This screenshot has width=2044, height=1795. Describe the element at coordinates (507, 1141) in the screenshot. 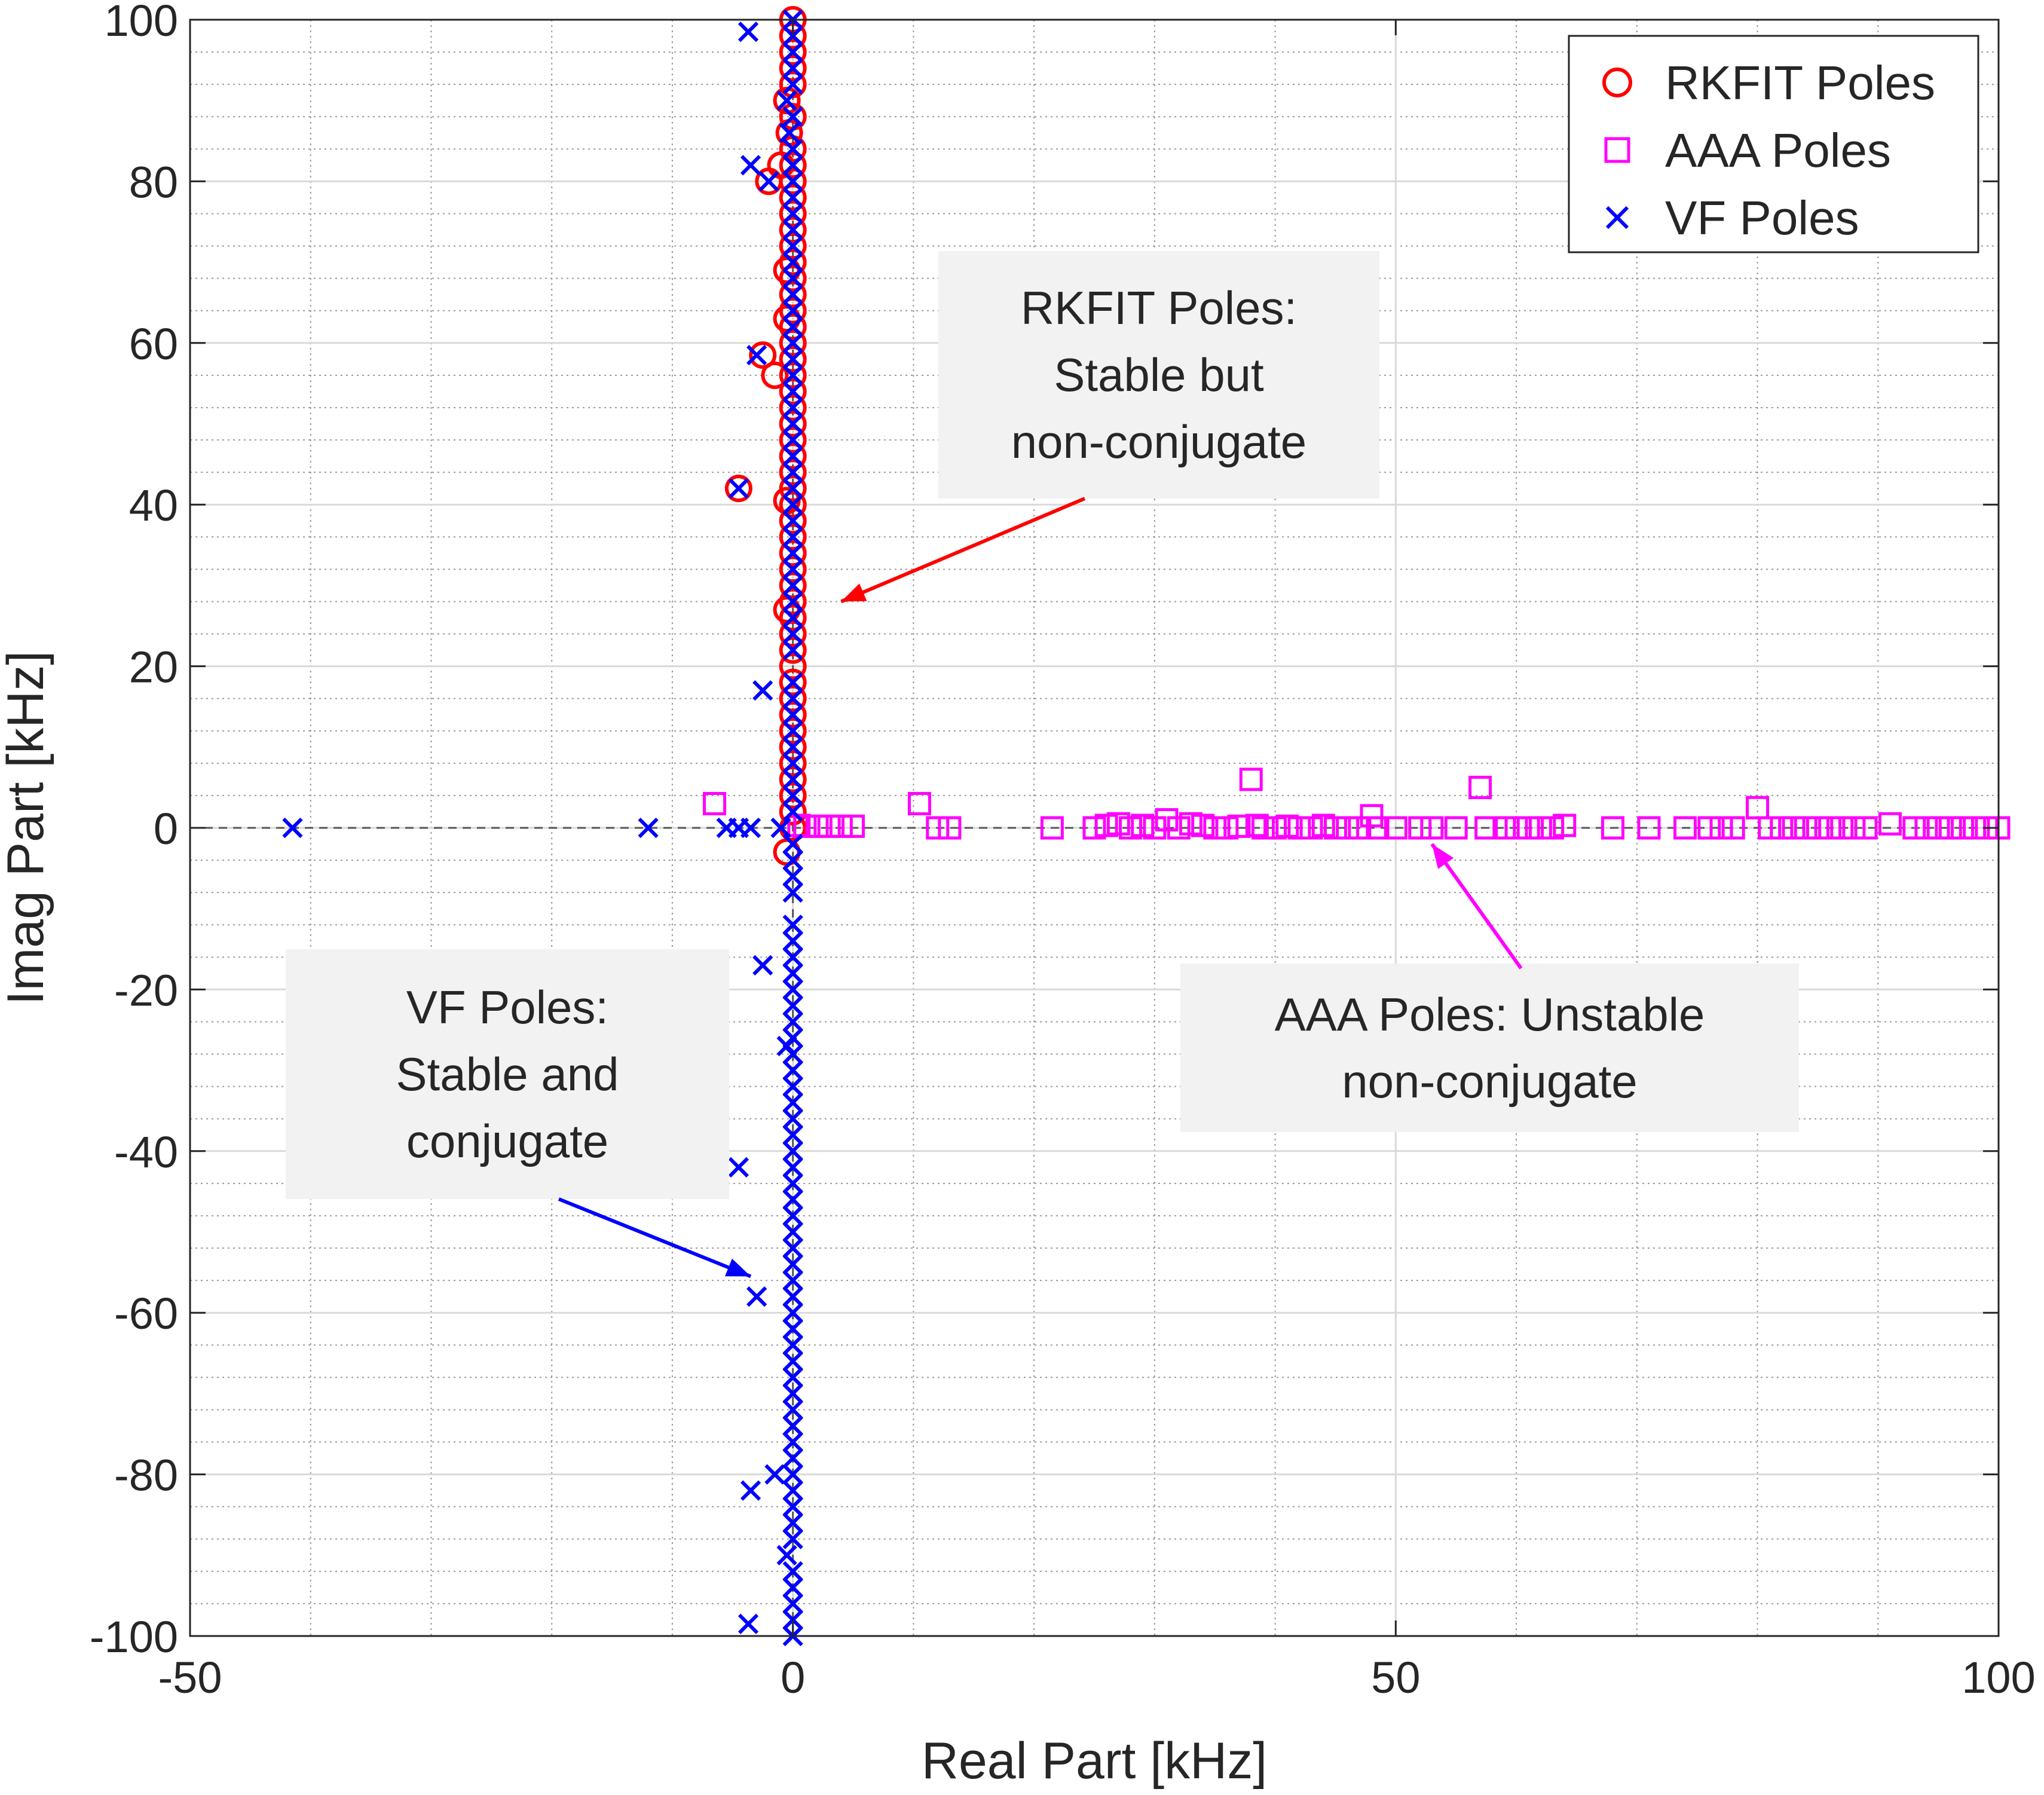

I see `annotation-text: conjugate` at that location.